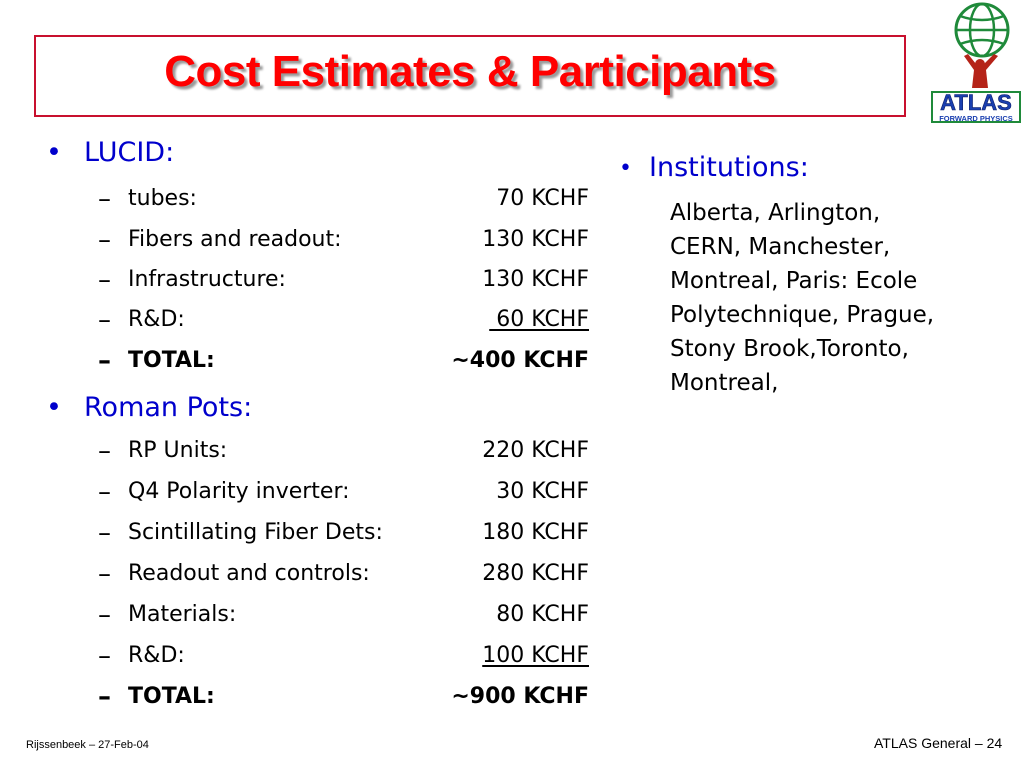 This screenshot has width=1024, height=768. Describe the element at coordinates (168, 407) in the screenshot. I see `roman-pots-label: Roman Pots:` at that location.